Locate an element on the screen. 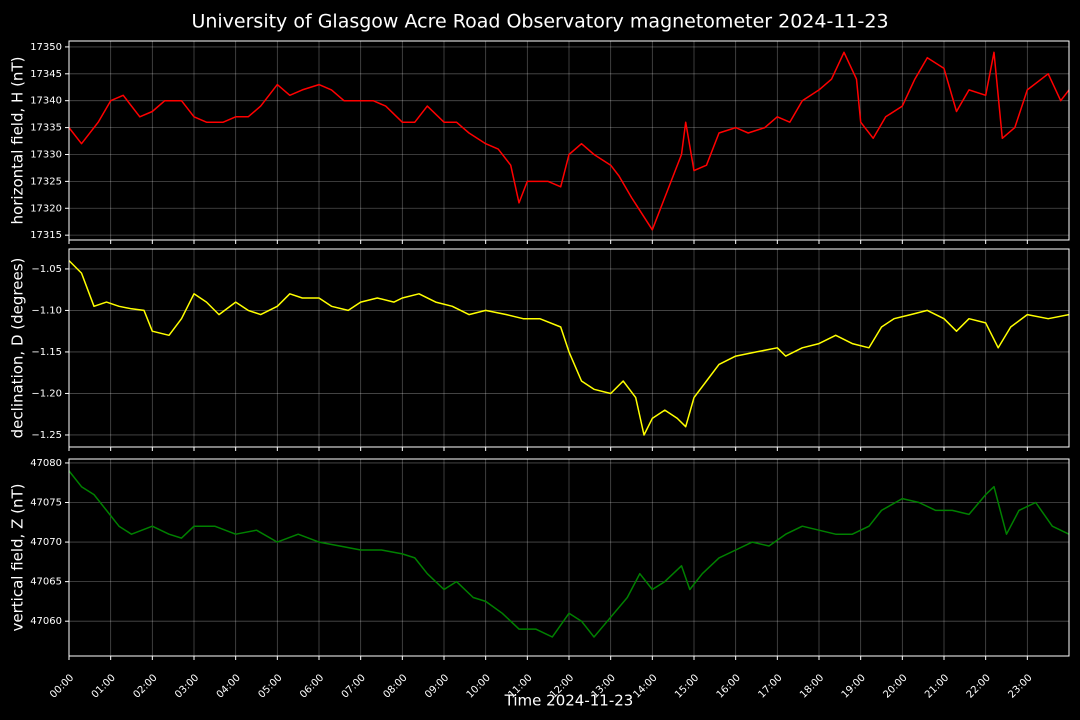  y-tick-label: 47060 is located at coordinates (46, 621).